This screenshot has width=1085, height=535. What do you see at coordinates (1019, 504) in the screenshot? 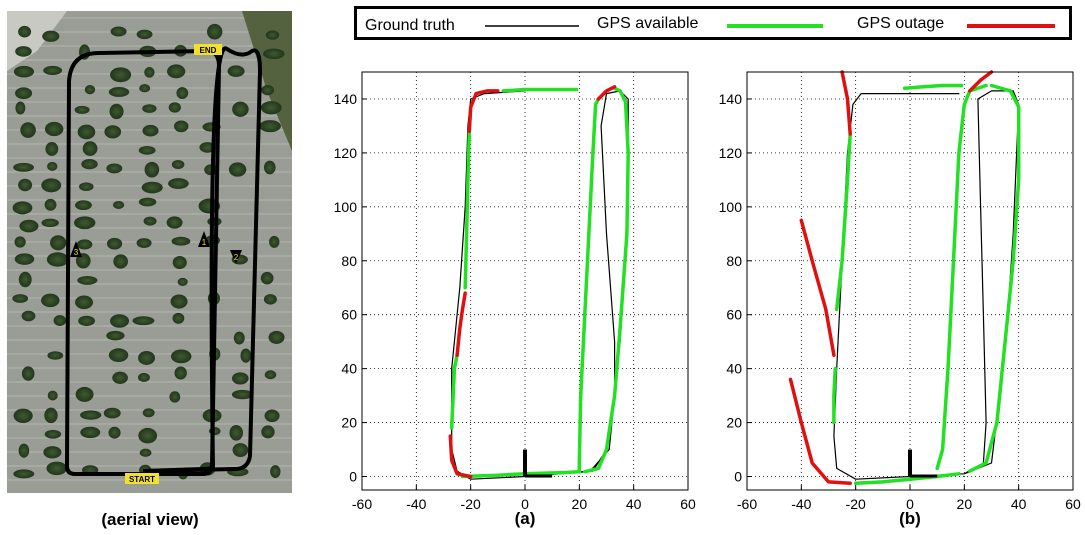
I see `x-tick-label-b: 40` at bounding box center [1019, 504].